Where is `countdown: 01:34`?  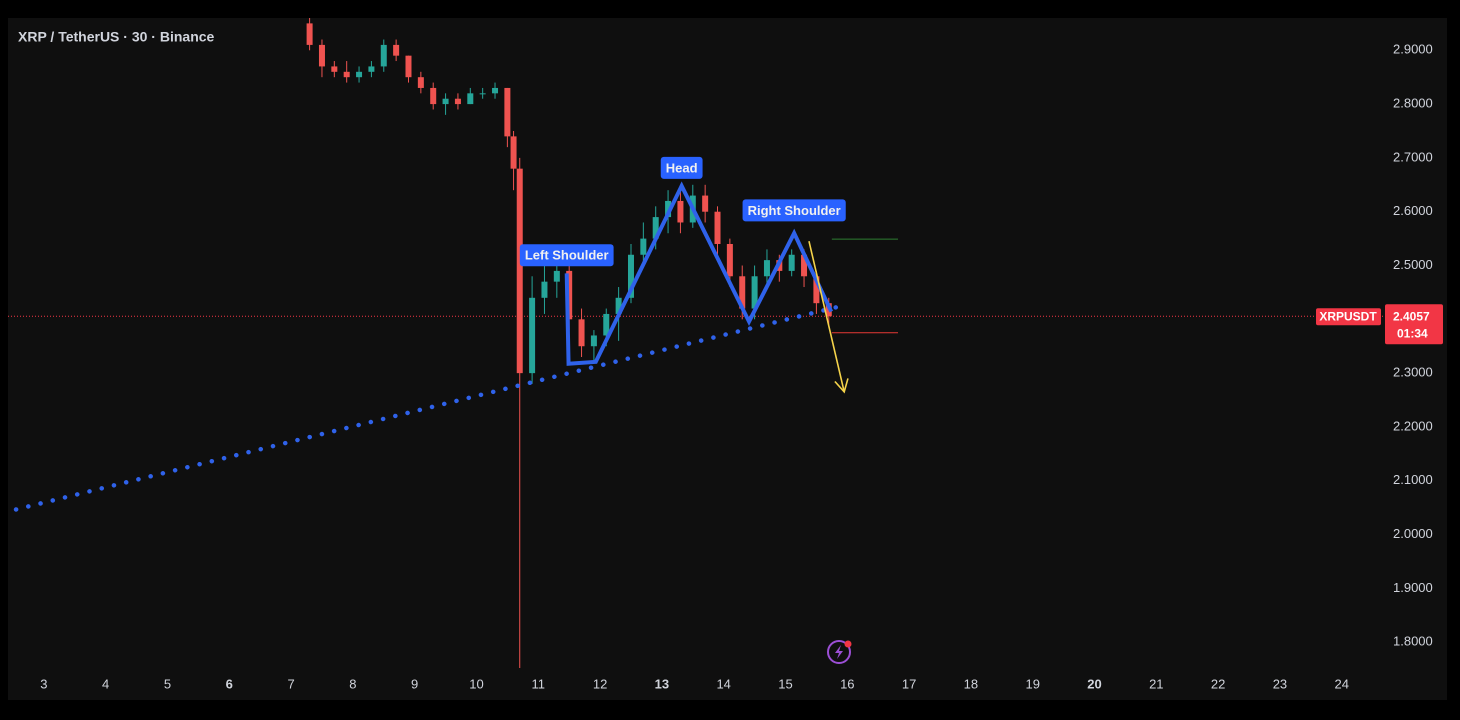 countdown: 01:34 is located at coordinates (1412, 333).